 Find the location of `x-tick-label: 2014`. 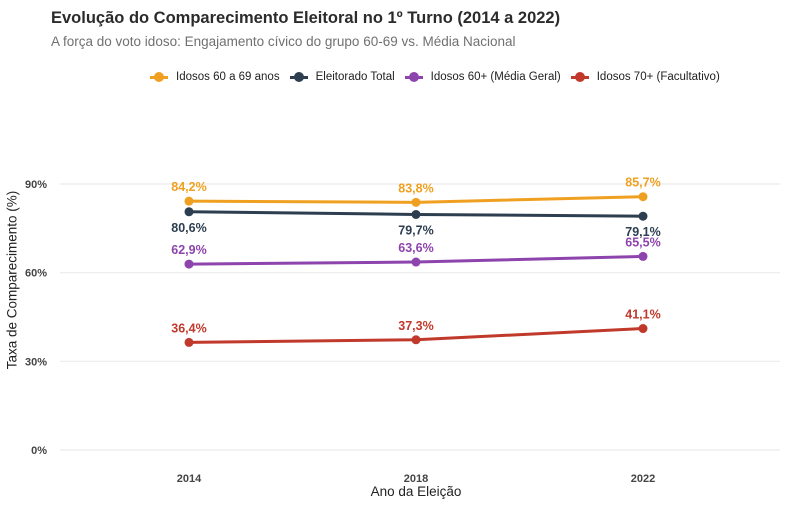

x-tick-label: 2014 is located at coordinates (189, 479).